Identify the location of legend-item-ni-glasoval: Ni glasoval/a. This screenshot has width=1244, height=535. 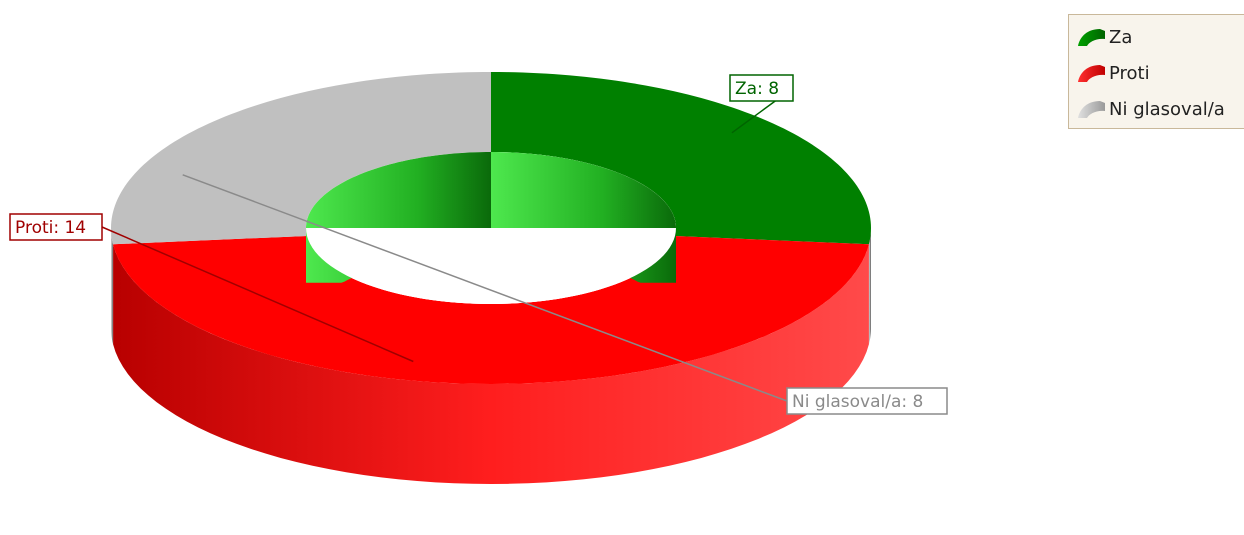
(1159, 109).